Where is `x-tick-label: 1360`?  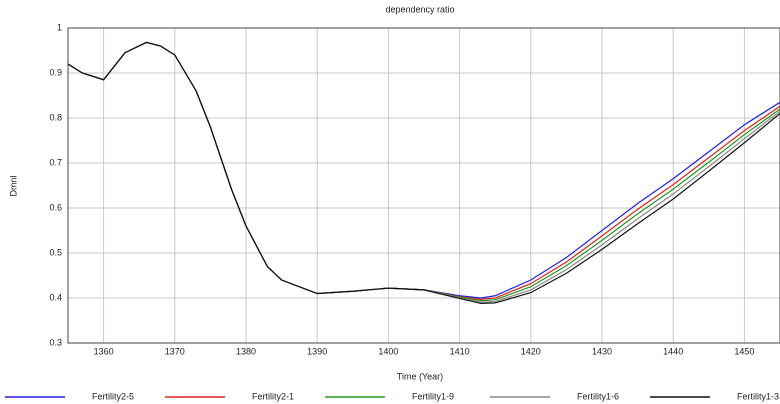
x-tick-label: 1360 is located at coordinates (104, 351).